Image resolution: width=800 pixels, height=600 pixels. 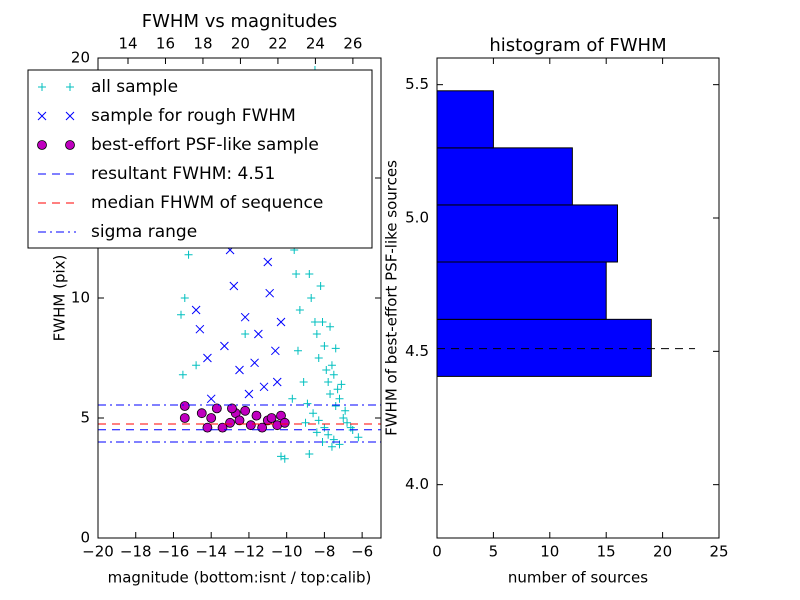 I want to click on y-axis-label: FWHM of best-effort PSF-like sources, so click(x=392, y=298).